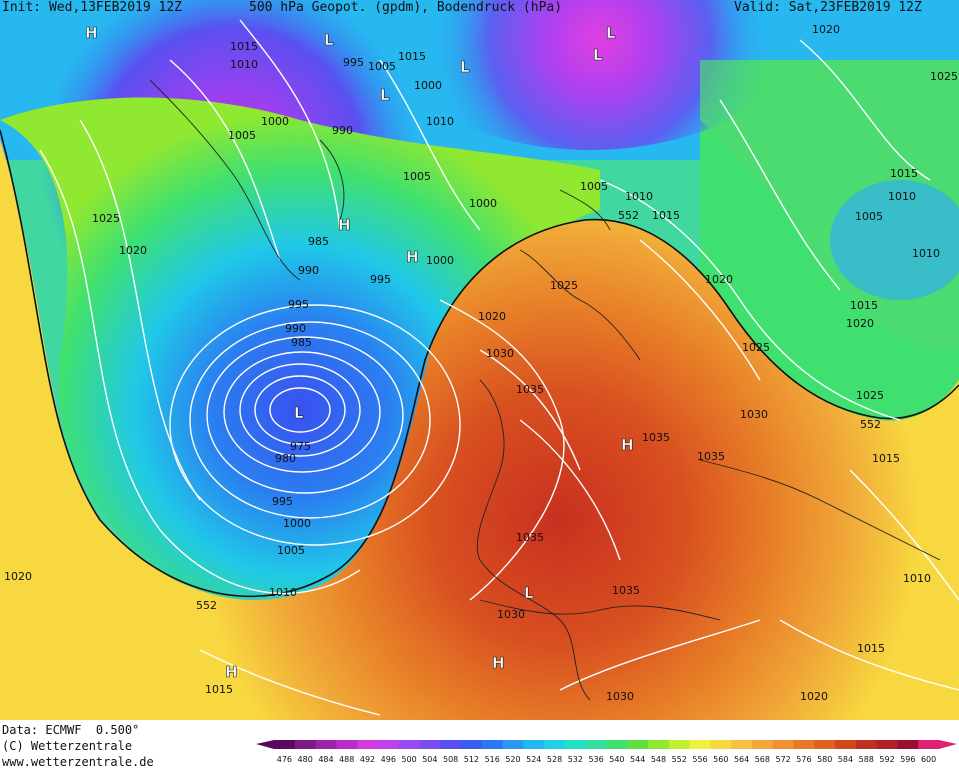 This screenshot has width=959, height=770. I want to click on website-link: www.wetterzentrale.de, so click(78, 762).